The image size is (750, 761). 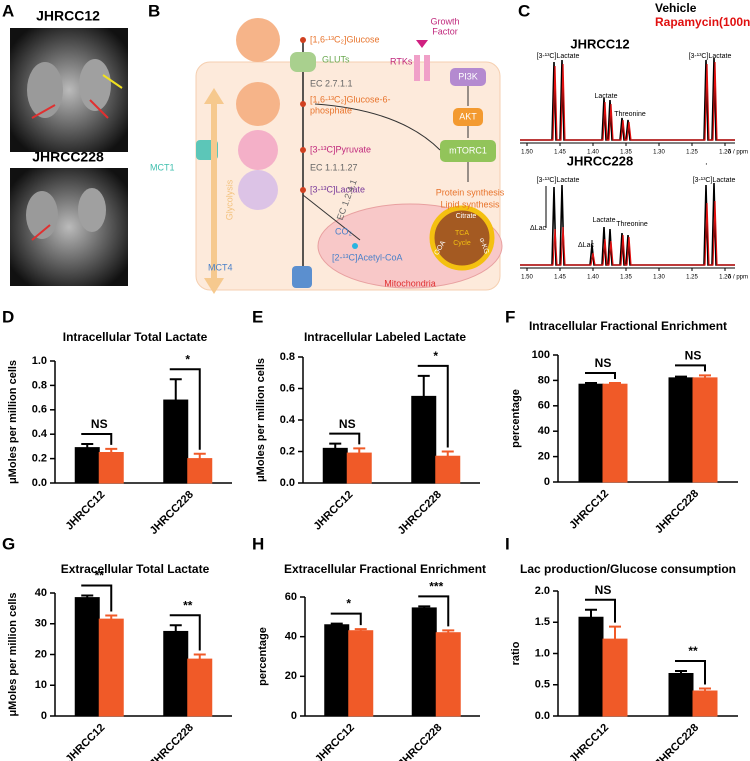 What do you see at coordinates (344, 231) in the screenshot?
I see `label: CO₂` at bounding box center [344, 231].